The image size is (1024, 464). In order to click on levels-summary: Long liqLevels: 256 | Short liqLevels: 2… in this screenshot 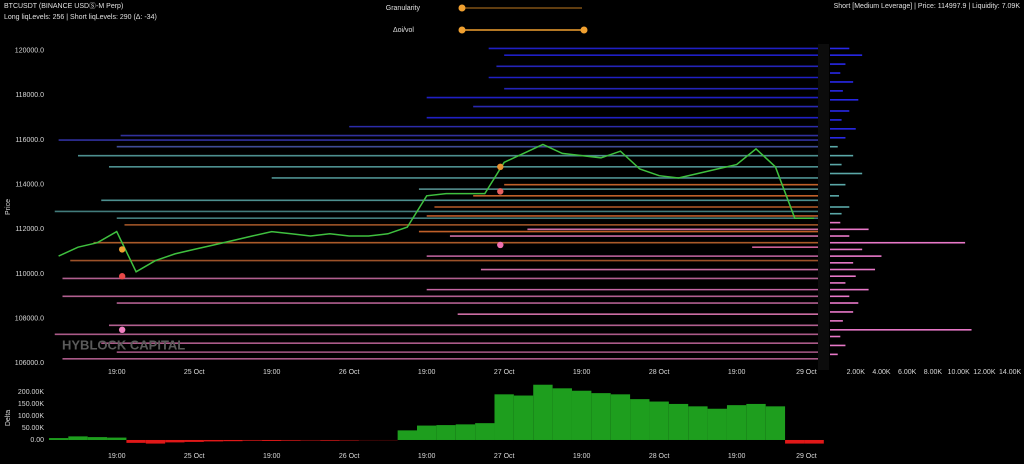, I will do `click(80, 17)`.